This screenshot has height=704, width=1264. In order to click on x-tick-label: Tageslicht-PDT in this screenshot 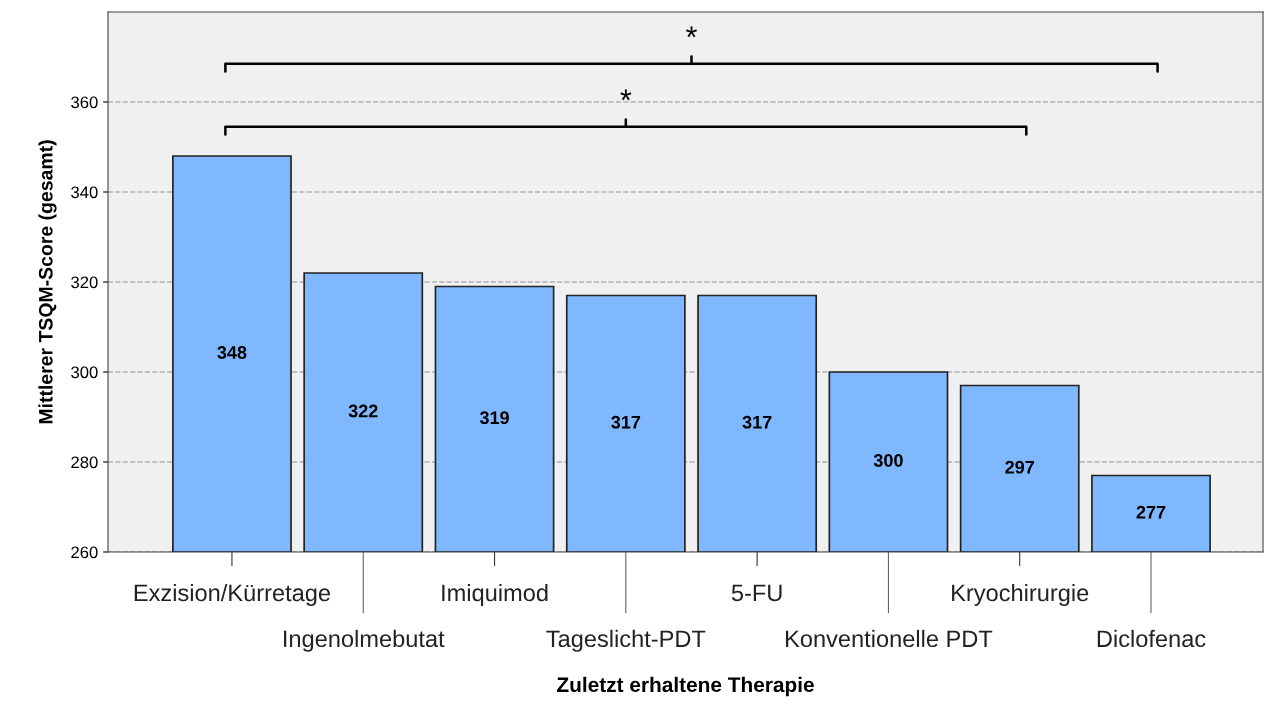, I will do `click(626, 640)`.